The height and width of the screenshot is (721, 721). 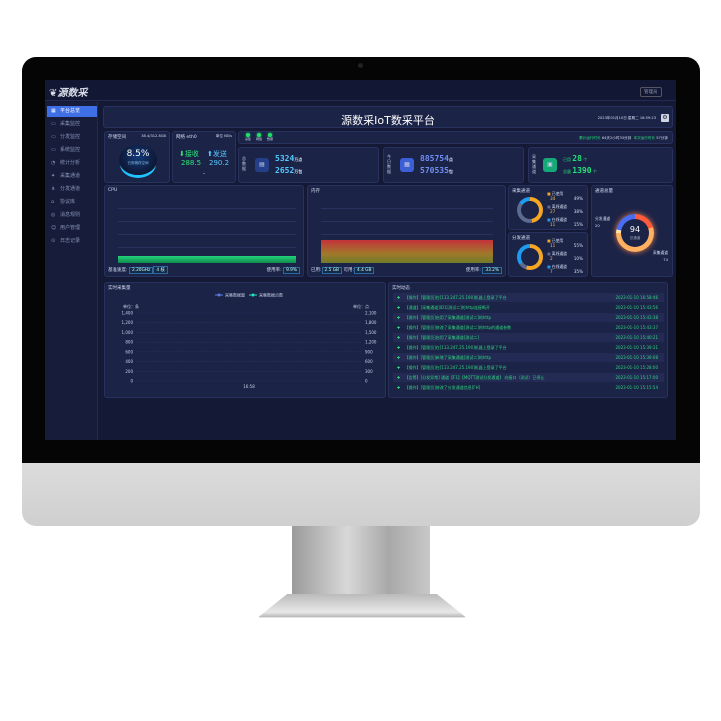 What do you see at coordinates (308, 165) in the screenshot?
I see `total-data-card: 总数据 ▤ 5324万点 2652万包` at bounding box center [308, 165].